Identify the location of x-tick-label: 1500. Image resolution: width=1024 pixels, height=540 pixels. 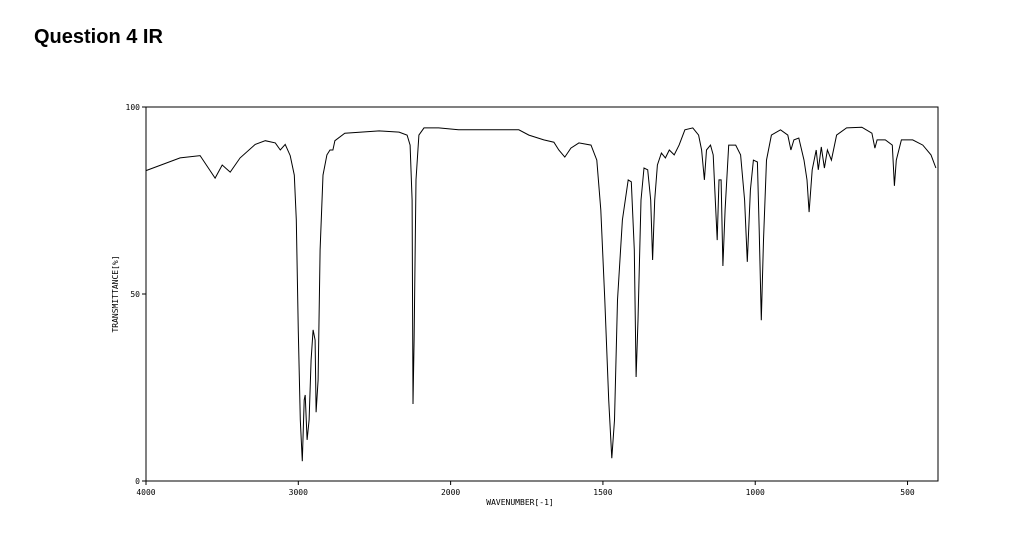
(602, 492).